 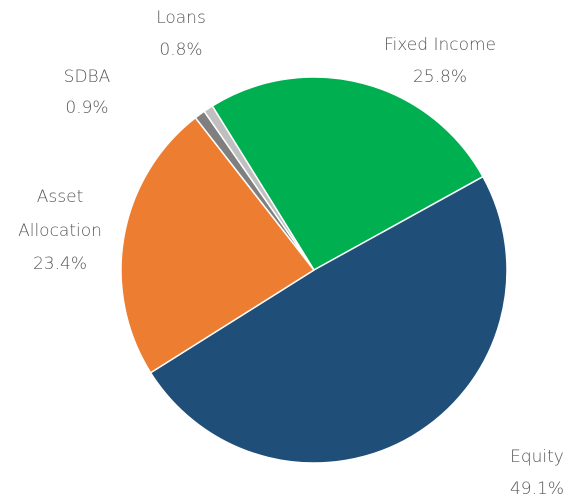 I want to click on slice-value-label: 0.9%, so click(x=86, y=108).